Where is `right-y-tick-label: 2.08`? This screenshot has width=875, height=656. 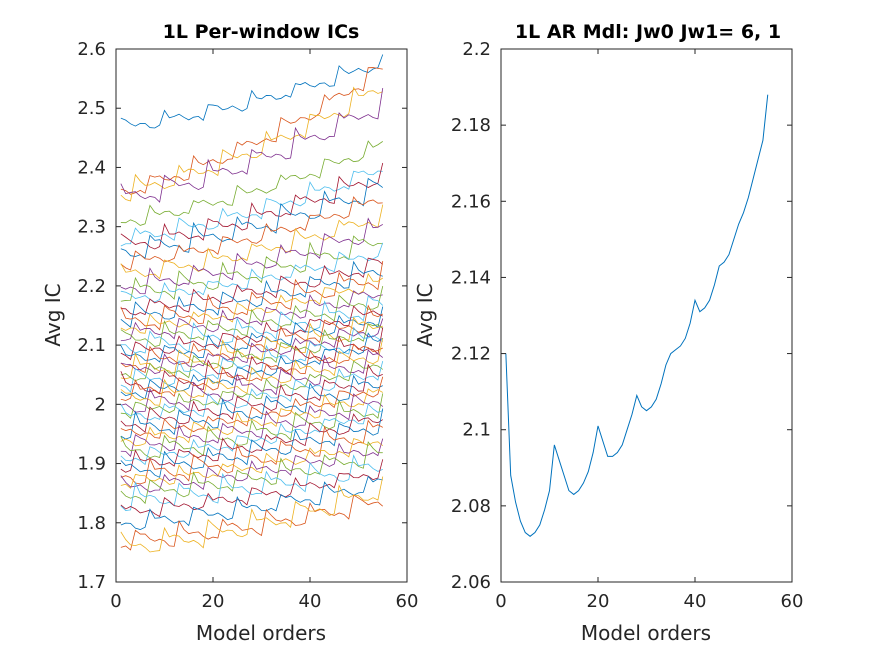
right-y-tick-label: 2.08 is located at coordinates (471, 506).